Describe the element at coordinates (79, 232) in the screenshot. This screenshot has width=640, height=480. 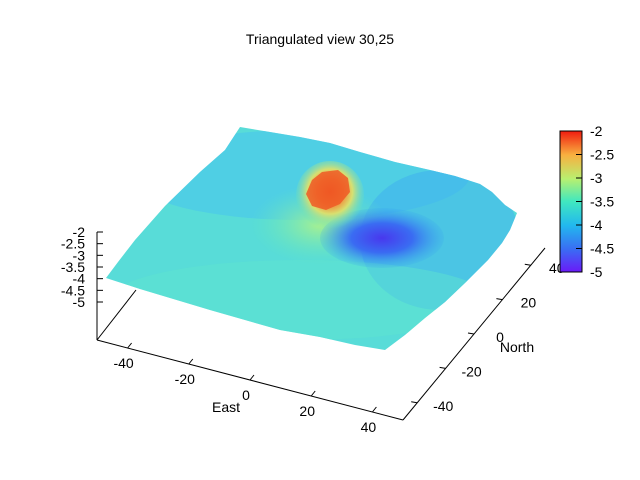
I see `z-tick-label: -2` at that location.